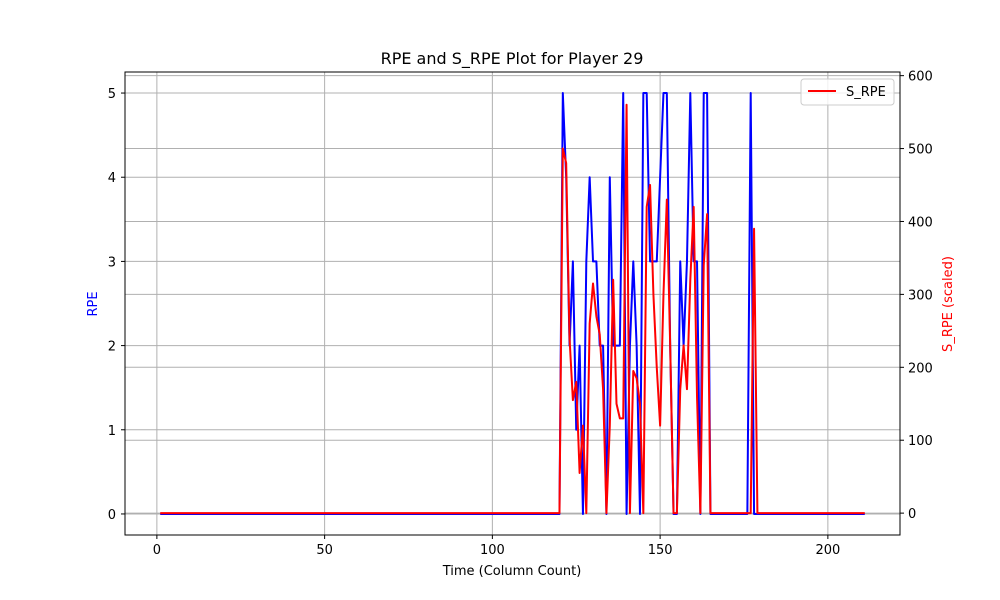  I want to click on legend: S_RPE, so click(847, 92).